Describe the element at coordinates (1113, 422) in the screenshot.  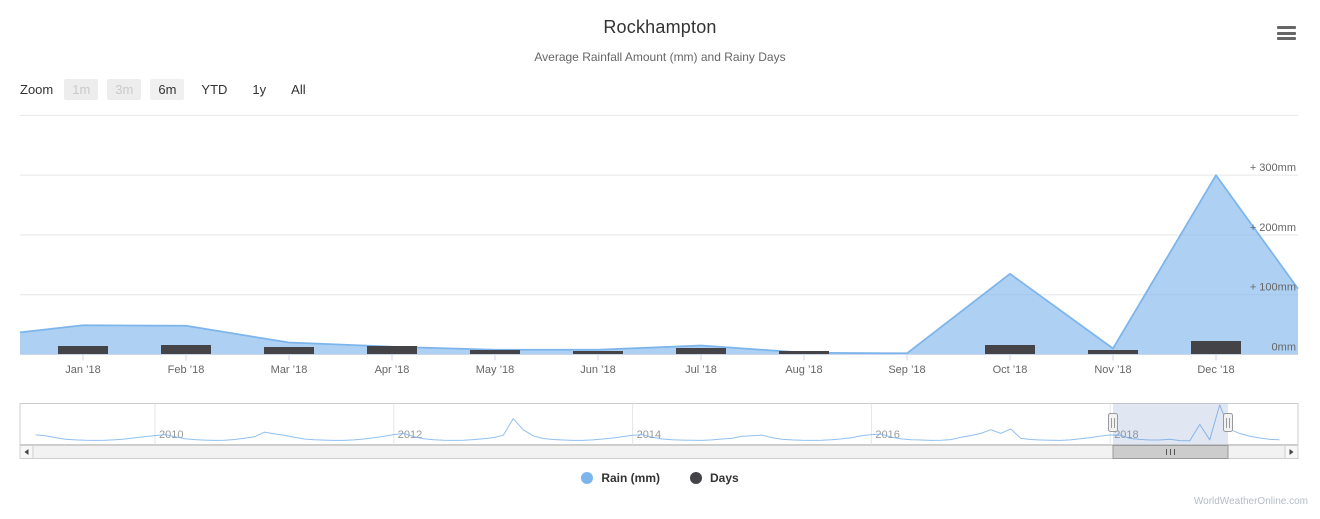
I see `navigator-left-handle` at that location.